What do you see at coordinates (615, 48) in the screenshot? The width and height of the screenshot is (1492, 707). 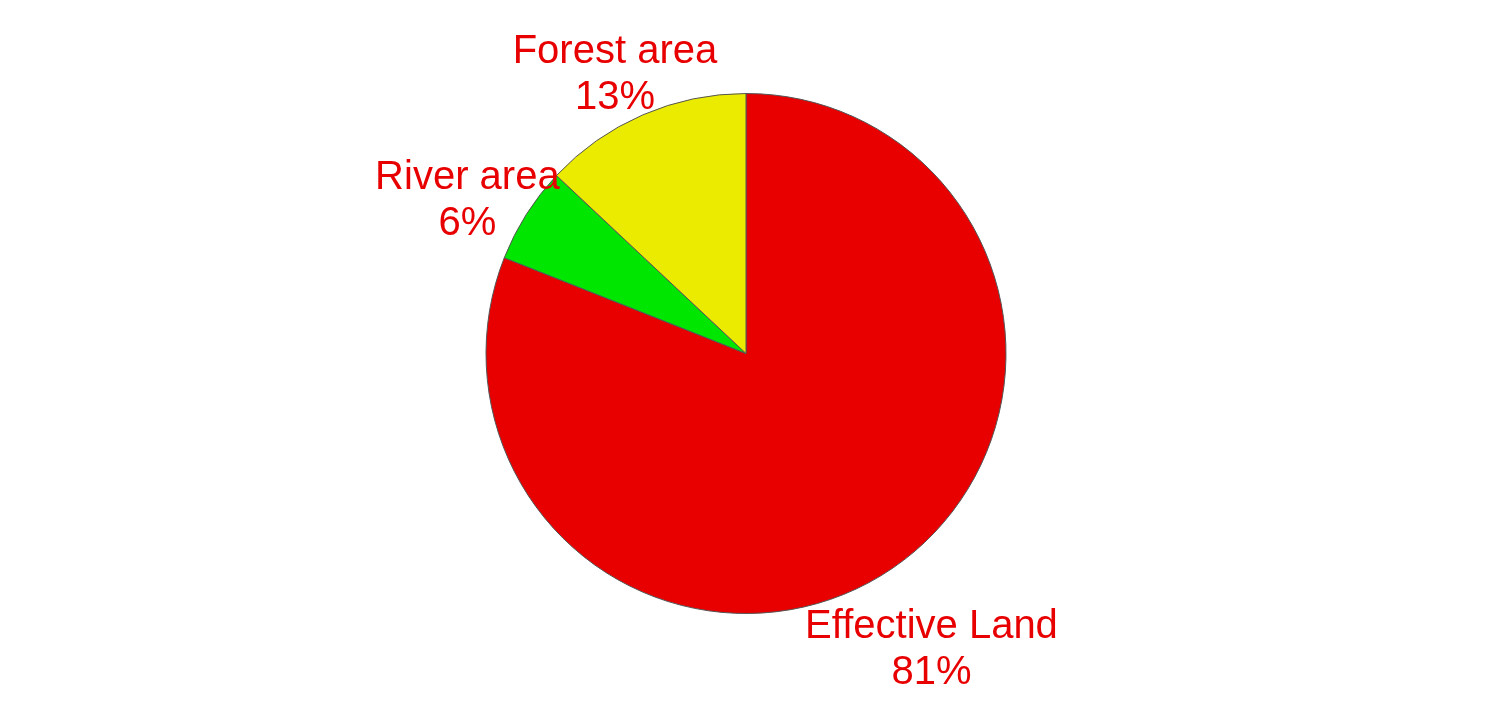 I see `slice-label: Forest area` at bounding box center [615, 48].